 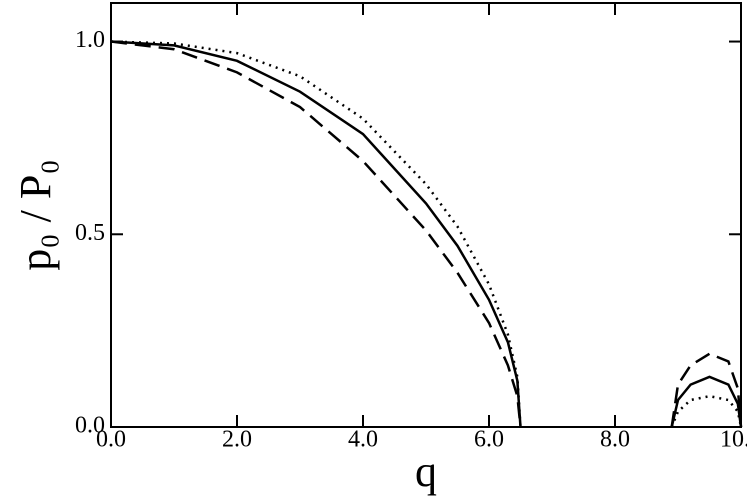 What do you see at coordinates (237, 440) in the screenshot?
I see `x-tick-label: 2.0` at bounding box center [237, 440].